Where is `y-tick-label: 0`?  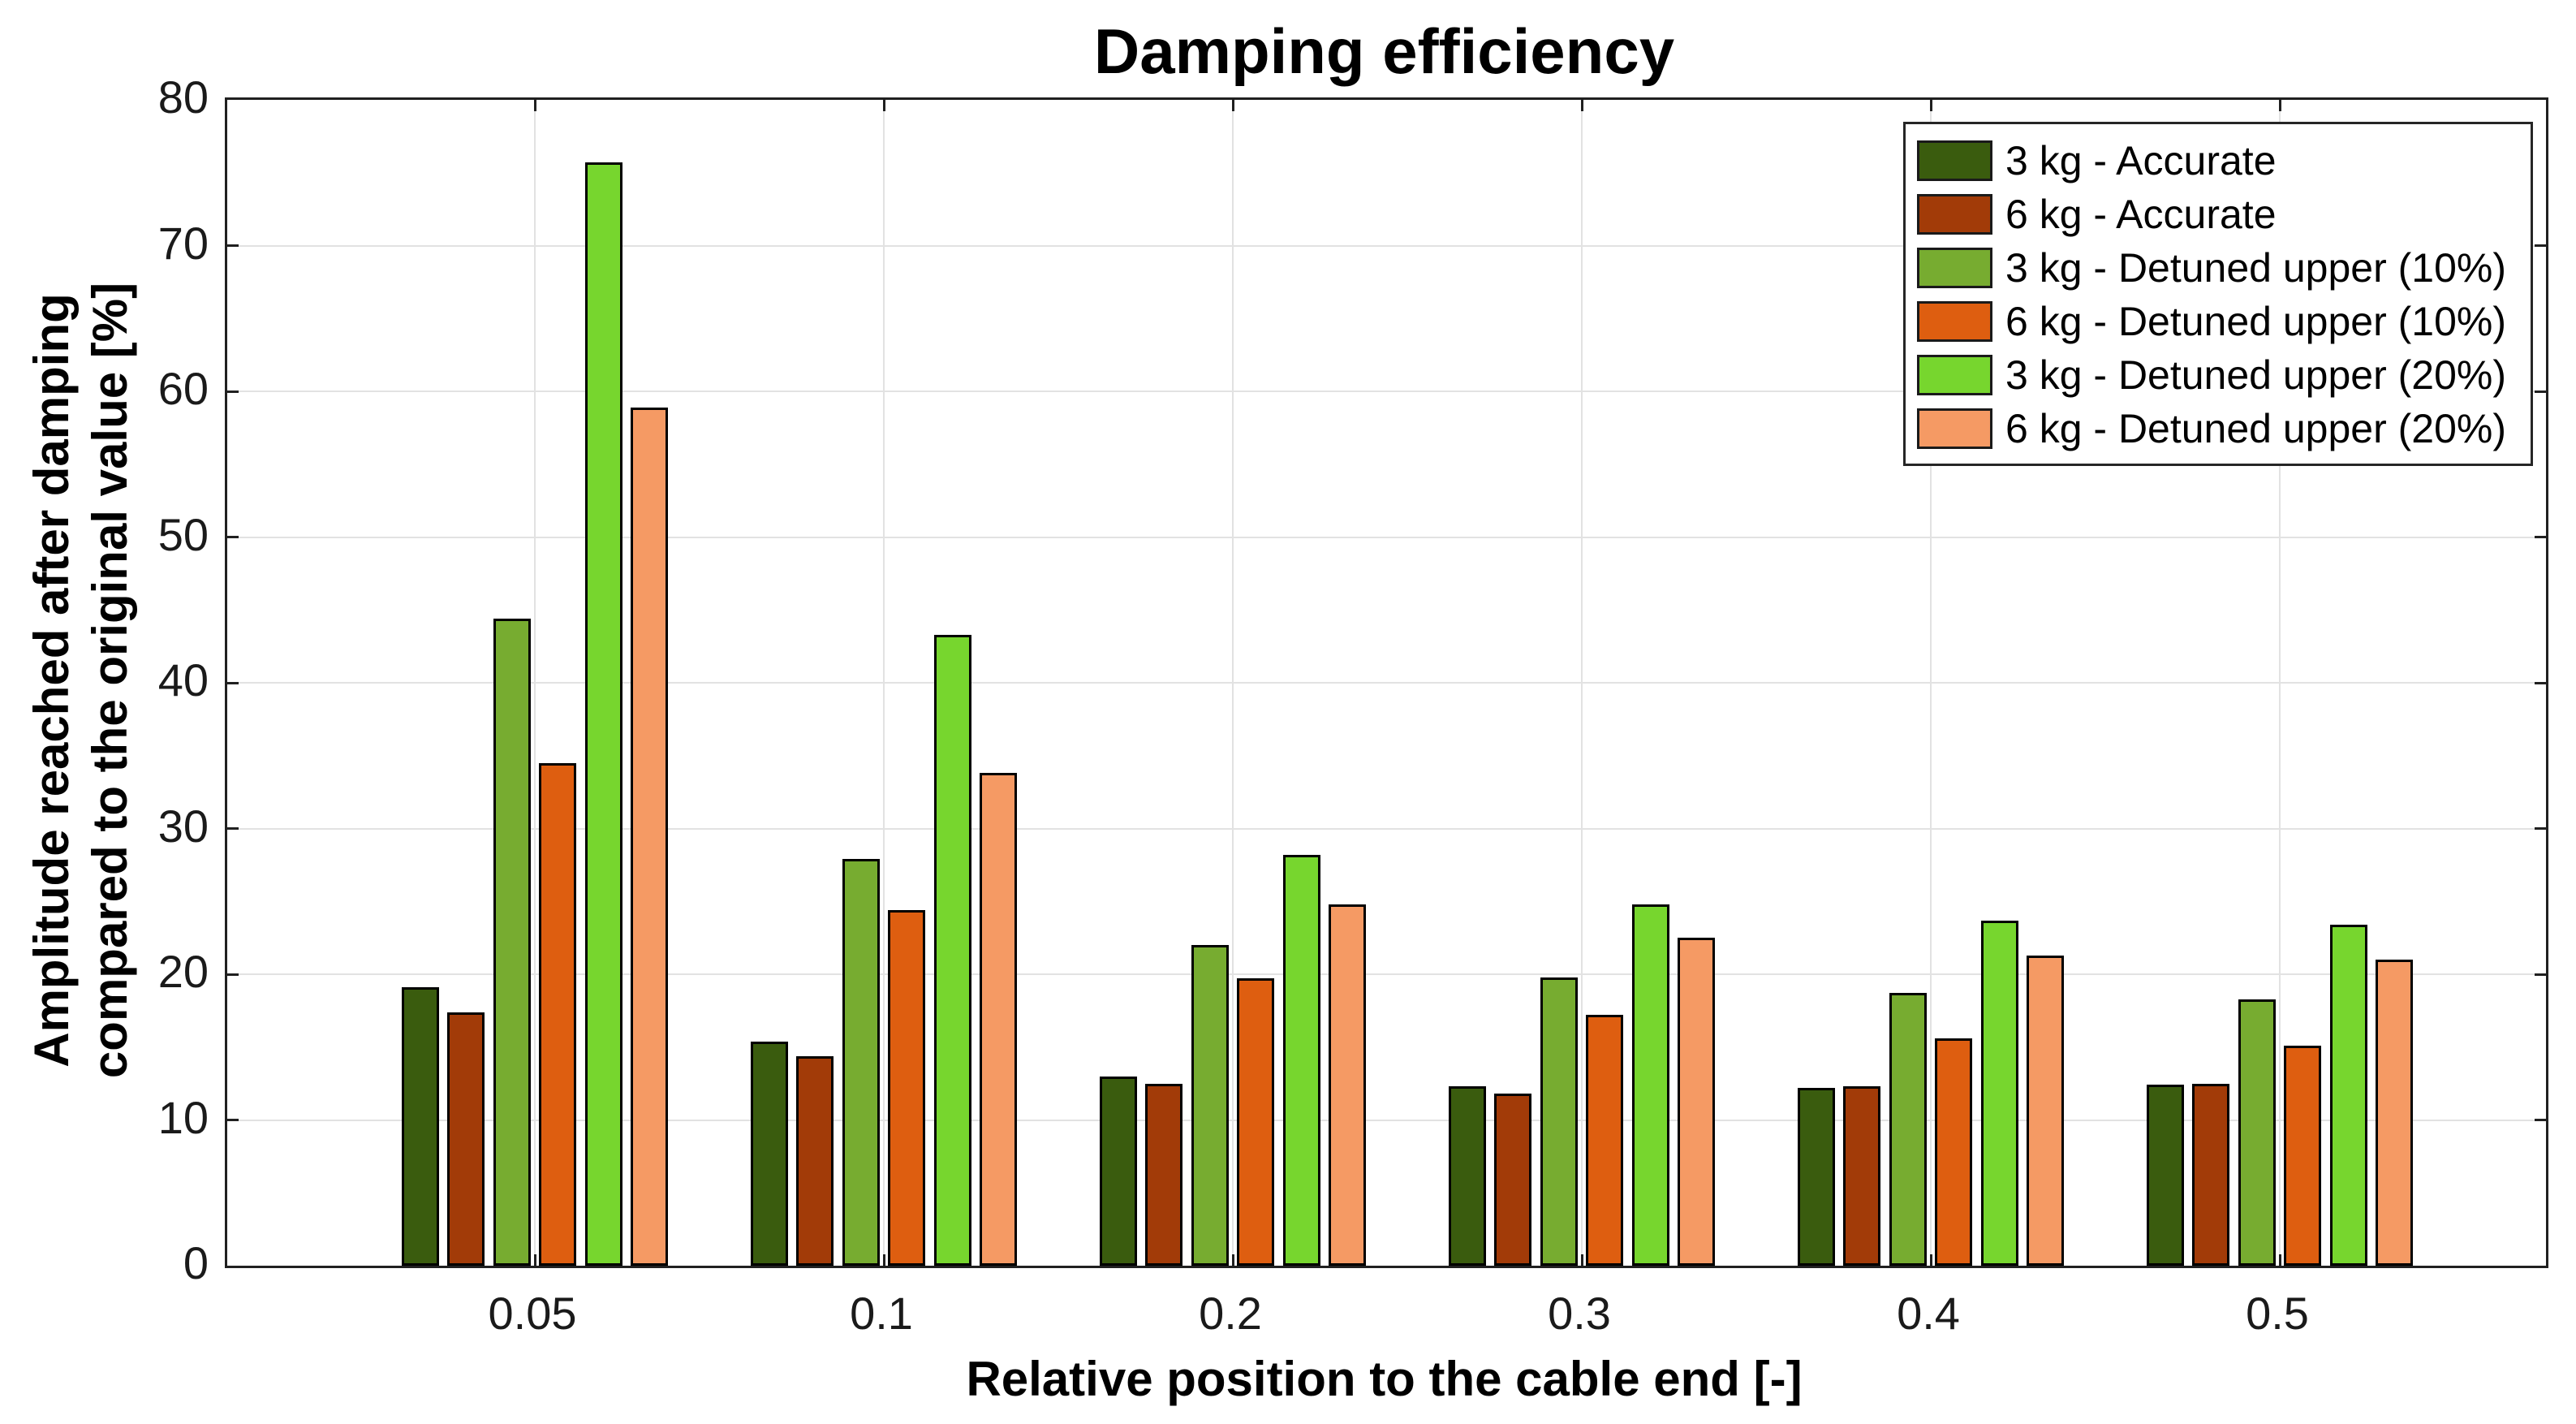
y-tick-label: 0 is located at coordinates (196, 1262).